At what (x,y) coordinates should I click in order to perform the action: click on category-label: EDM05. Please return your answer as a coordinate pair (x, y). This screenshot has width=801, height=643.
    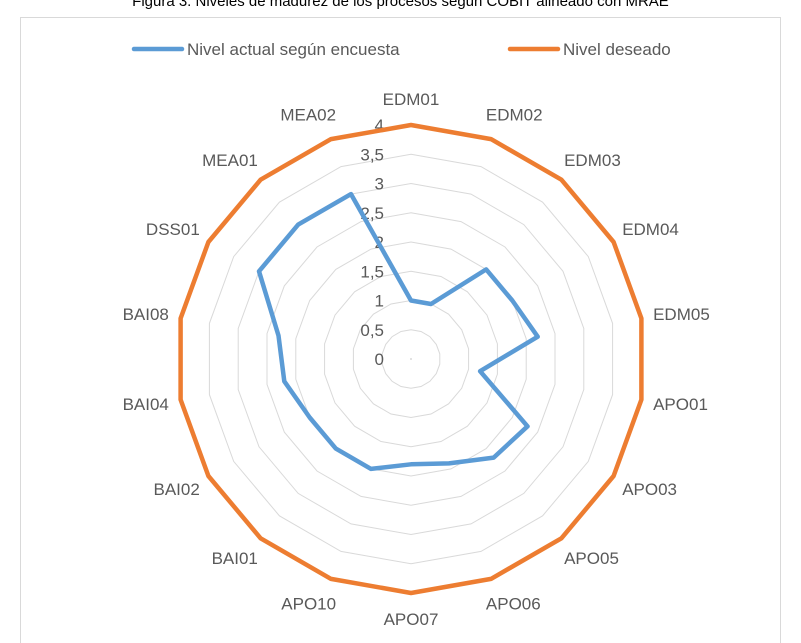
    Looking at the image, I should click on (681, 314).